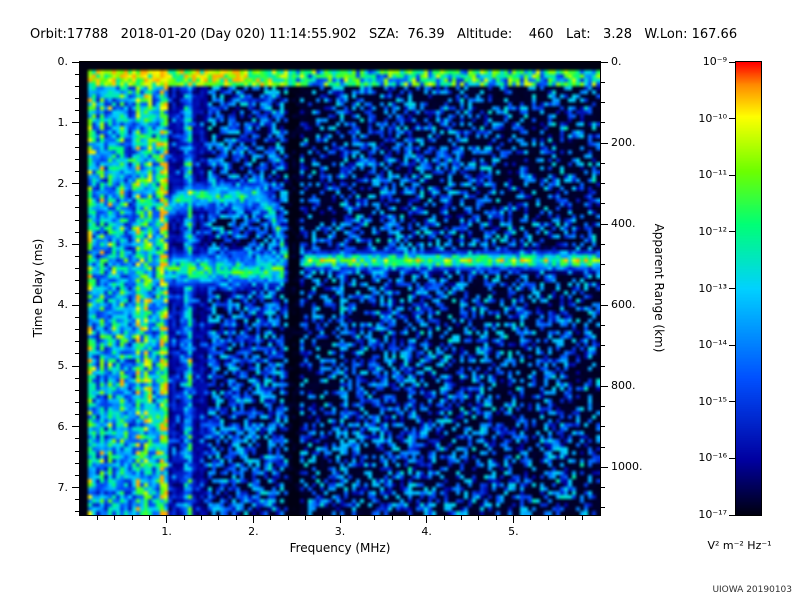 The width and height of the screenshot is (800, 600). Describe the element at coordinates (712, 401) in the screenshot. I see `colorbar-tick-label: 10⁻¹⁵` at that location.